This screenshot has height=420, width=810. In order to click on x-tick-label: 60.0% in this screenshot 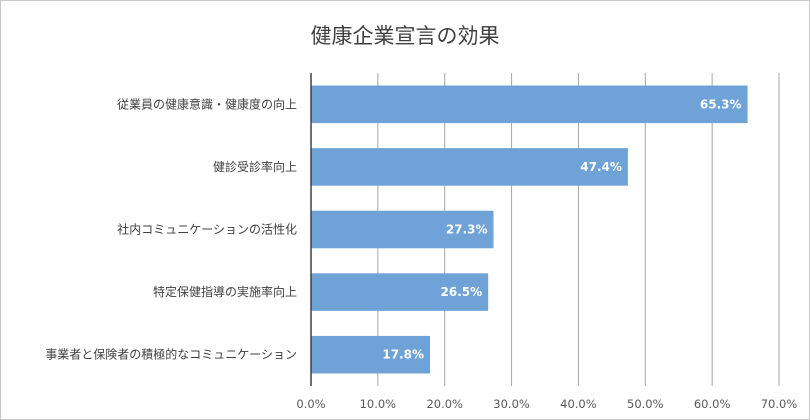, I will do `click(712, 404)`.